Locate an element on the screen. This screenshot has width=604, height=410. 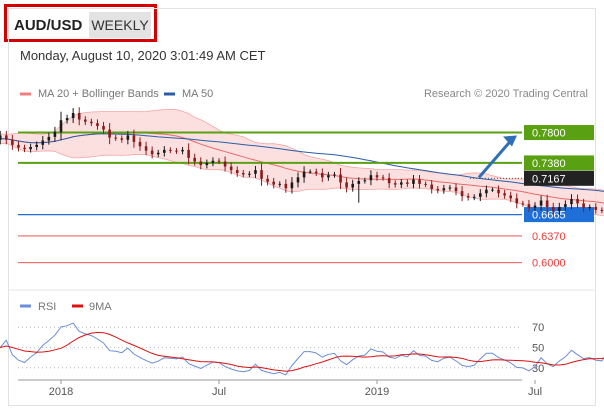
level-label-4: 0.6370 is located at coordinates (549, 237).